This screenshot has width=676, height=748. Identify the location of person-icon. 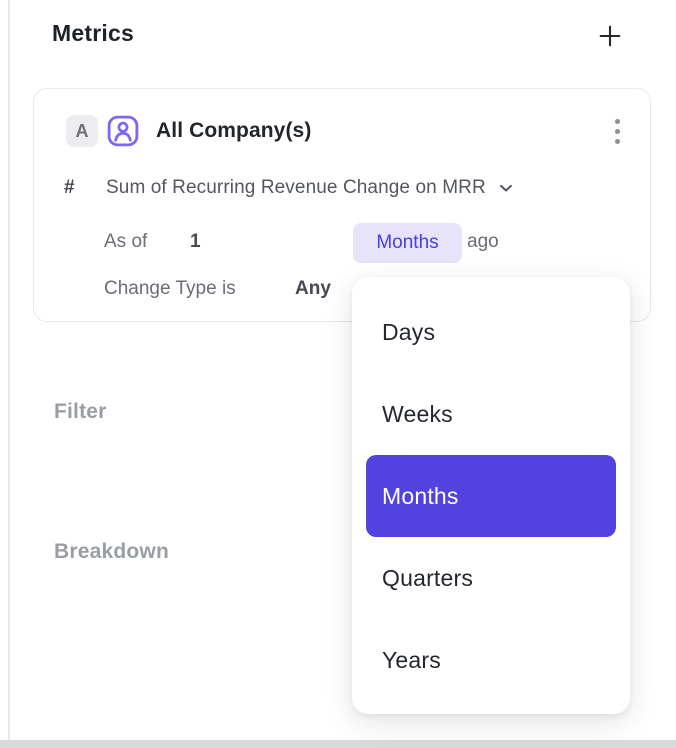
(123, 131).